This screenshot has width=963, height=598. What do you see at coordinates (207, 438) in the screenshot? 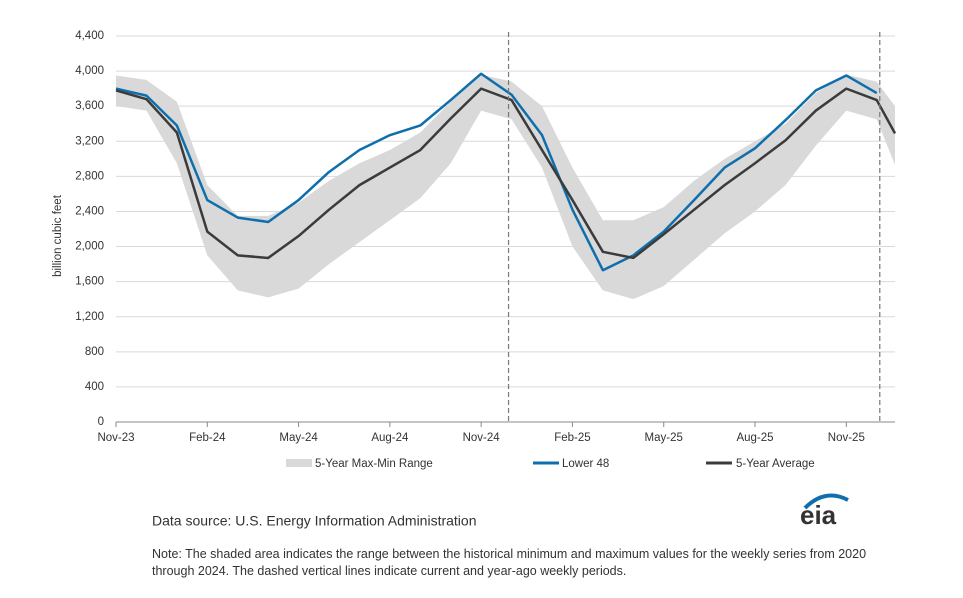
I see `x-tick-label: Feb-24` at bounding box center [207, 438].